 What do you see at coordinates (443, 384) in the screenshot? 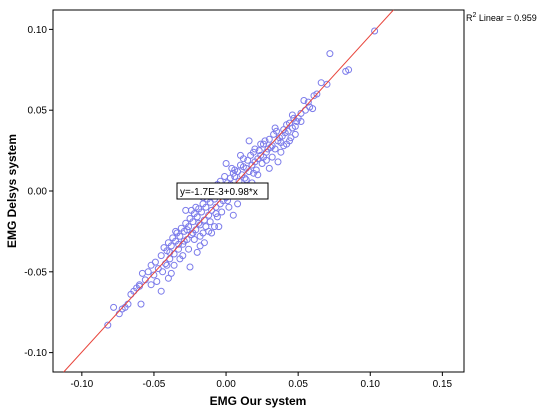
I see `x-tick-label: 0.15` at bounding box center [443, 384].